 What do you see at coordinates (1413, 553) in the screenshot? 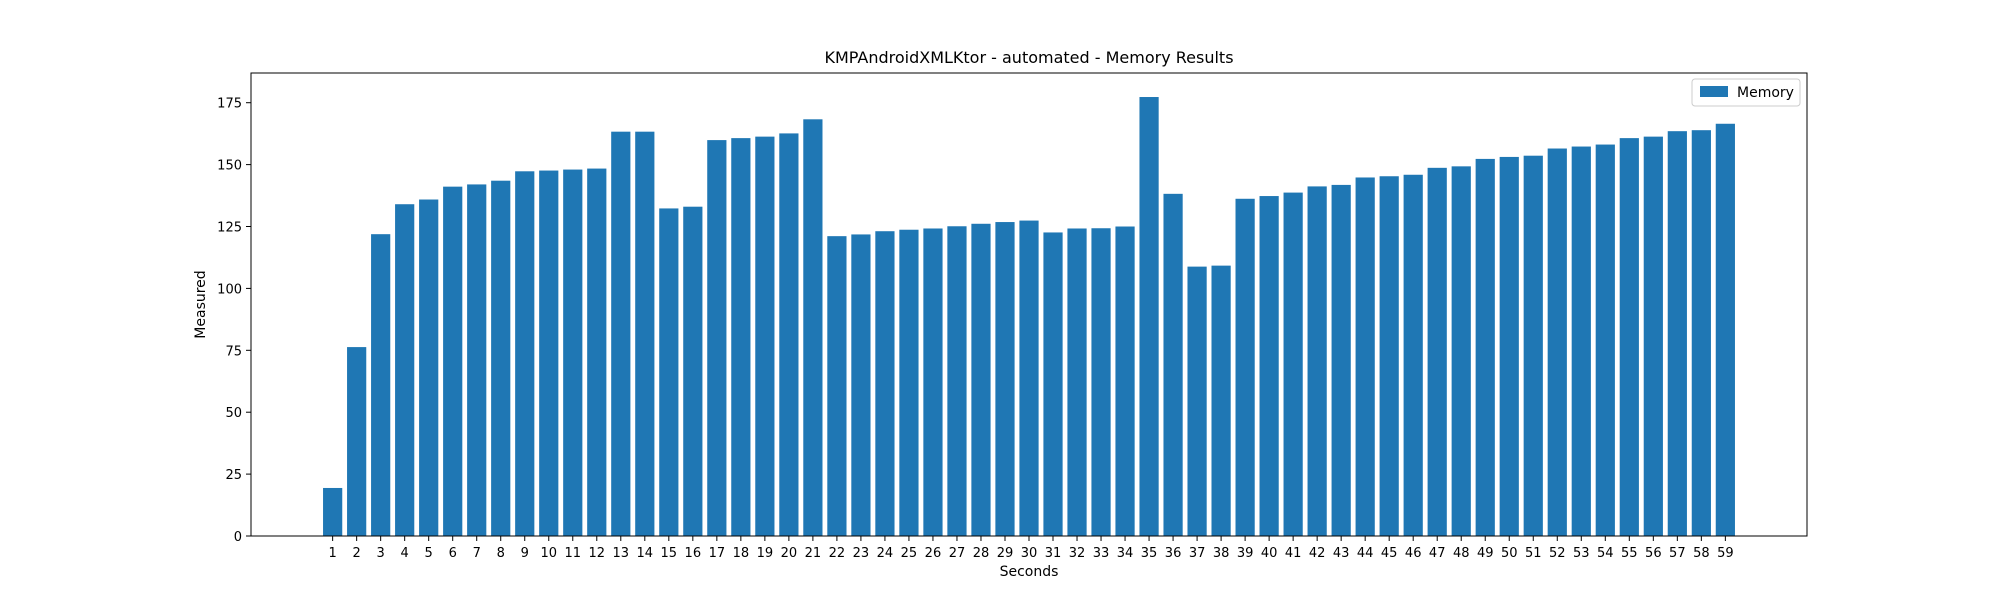
I see `x-tick-label: 46` at bounding box center [1413, 553].